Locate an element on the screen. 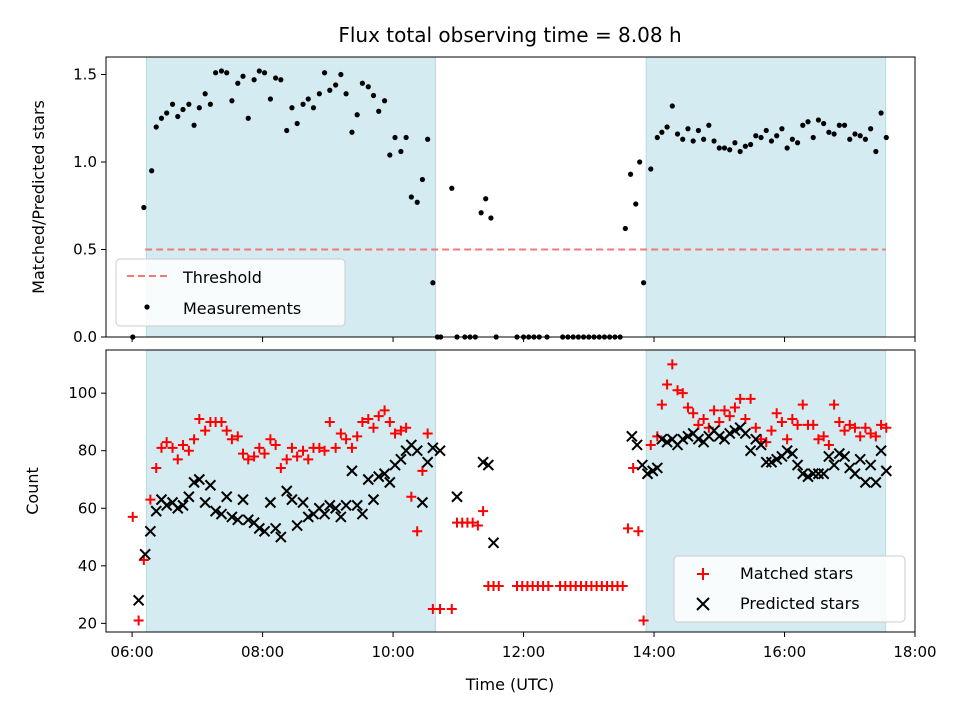  ratio-legend-box is located at coordinates (230, 292).